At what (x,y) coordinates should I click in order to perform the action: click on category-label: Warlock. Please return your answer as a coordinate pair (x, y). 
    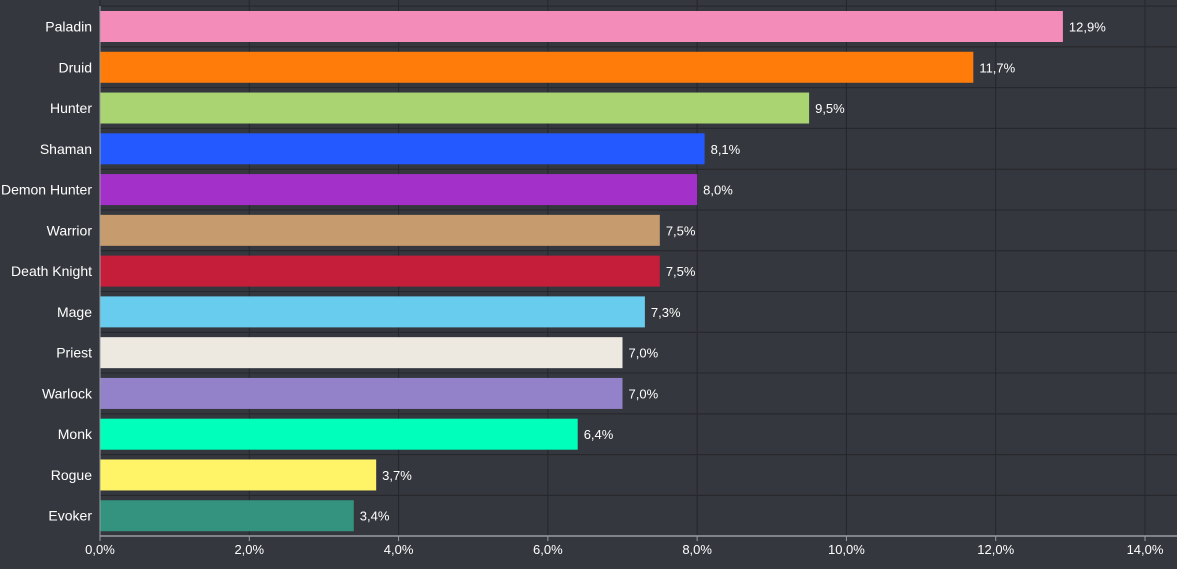
    Looking at the image, I should click on (67, 393).